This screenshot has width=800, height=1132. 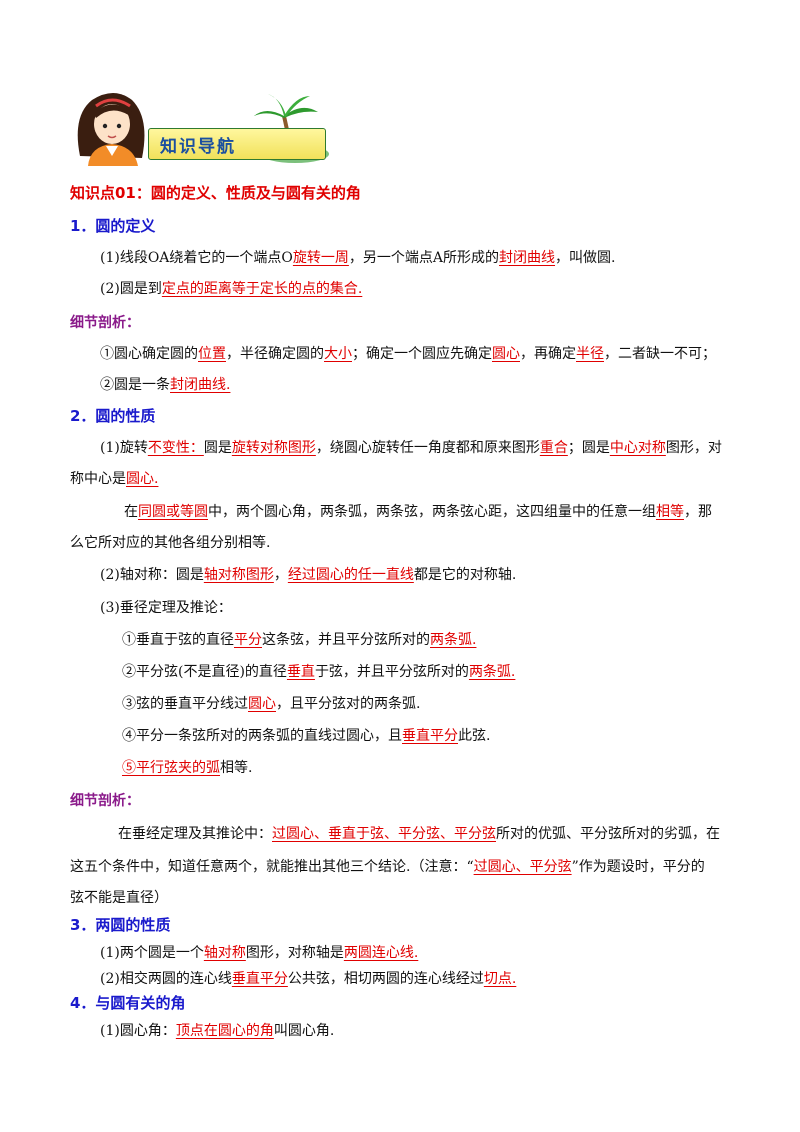 I want to click on list-item: ③弦的垂直平分线过圆心，且平分弦对的两条弧., so click(x=271, y=704).